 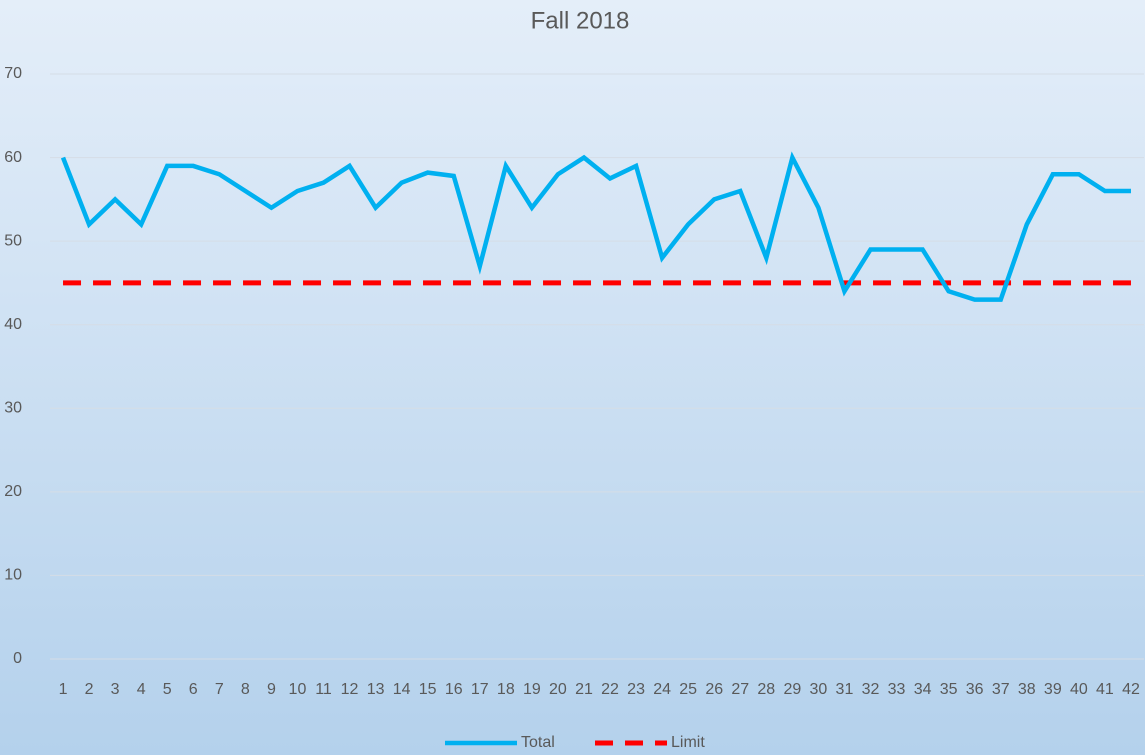 I want to click on x-tick-label: 20, so click(x=558, y=689).